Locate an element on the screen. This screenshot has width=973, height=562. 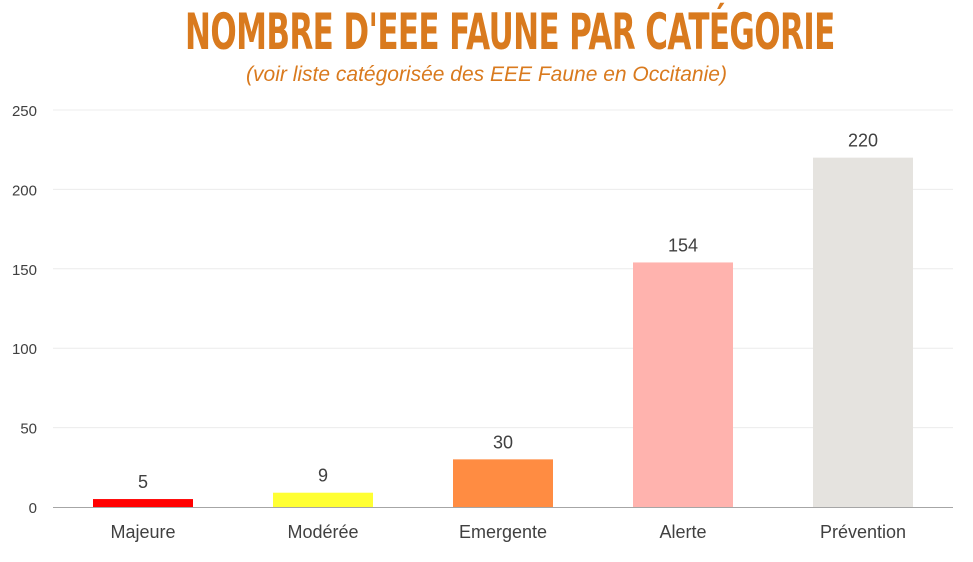
data-label: 30 is located at coordinates (503, 442).